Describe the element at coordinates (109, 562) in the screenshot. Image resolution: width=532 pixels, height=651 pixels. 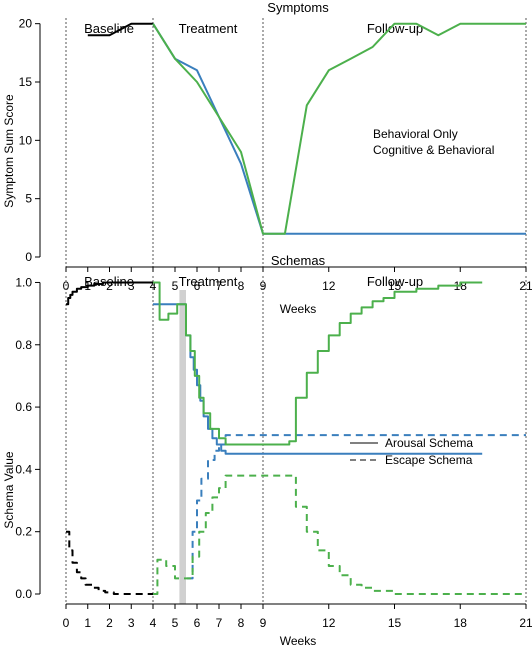
I see `schemas-series-baseline-dashed` at that location.